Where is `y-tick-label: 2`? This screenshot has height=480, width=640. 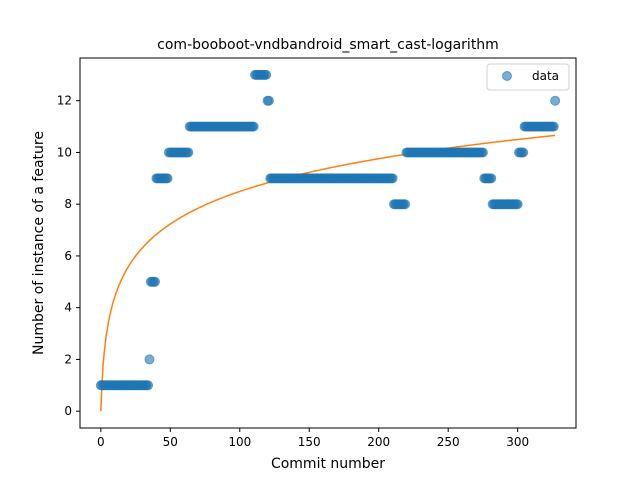
y-tick-label: 2 is located at coordinates (68, 359).